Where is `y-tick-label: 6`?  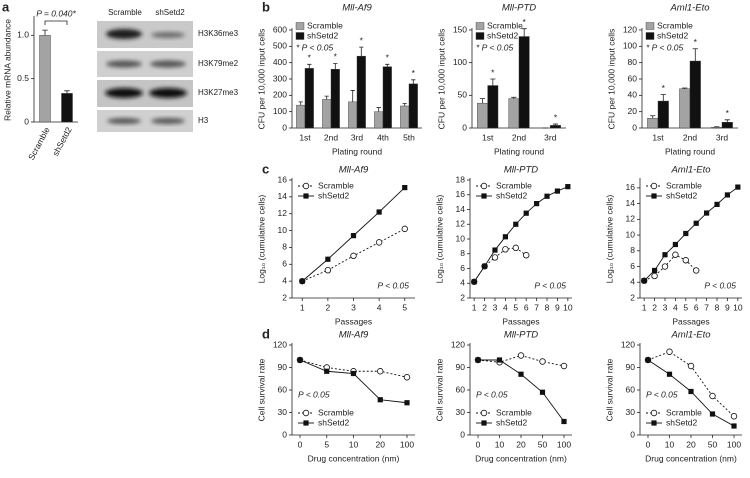 y-tick-label: 6 is located at coordinates (462, 268).